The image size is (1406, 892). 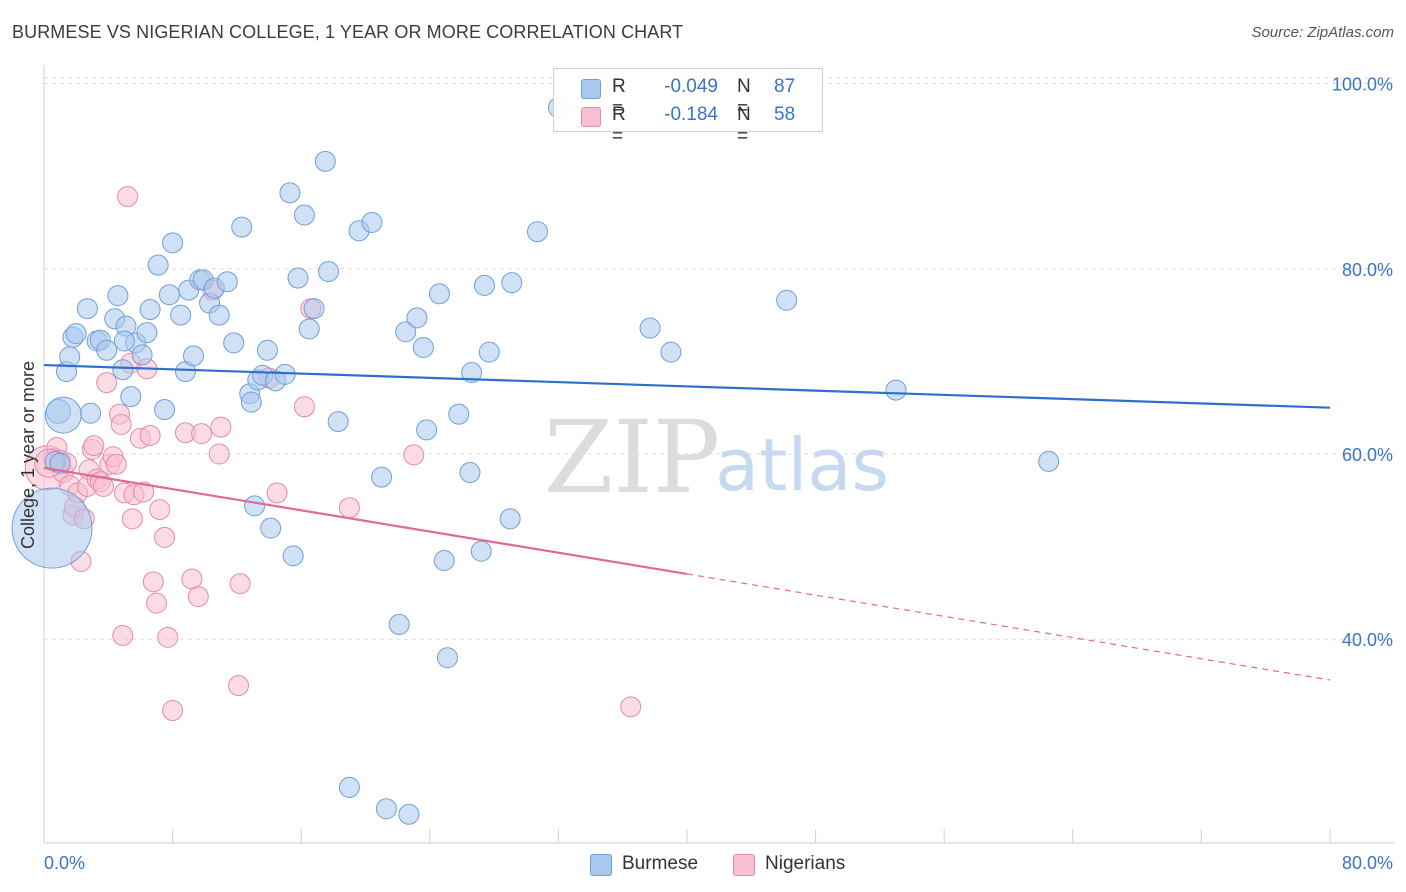 I want to click on nigerians-legend-label: Nigerians, so click(x=805, y=863).